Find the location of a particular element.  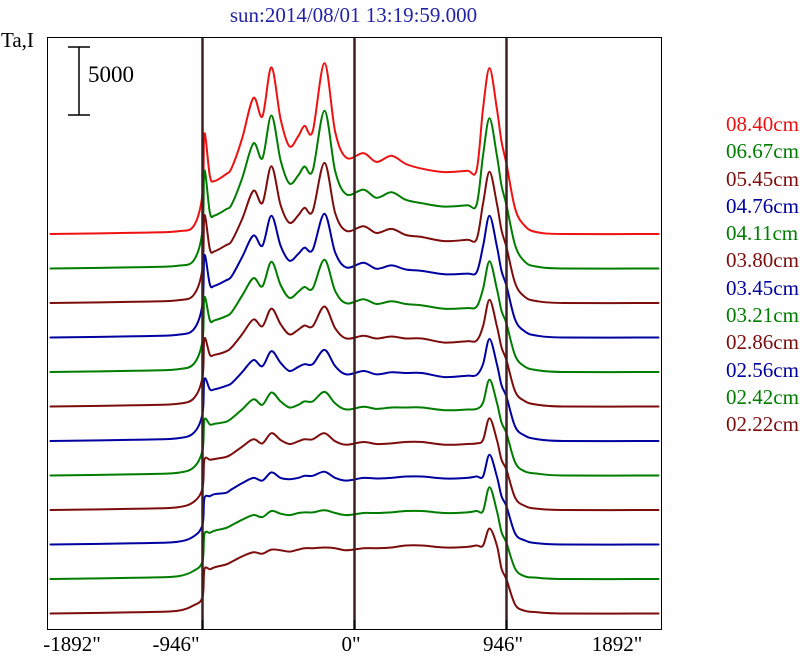

legend-item-03.21cm: 03.21cm is located at coordinates (762, 315).